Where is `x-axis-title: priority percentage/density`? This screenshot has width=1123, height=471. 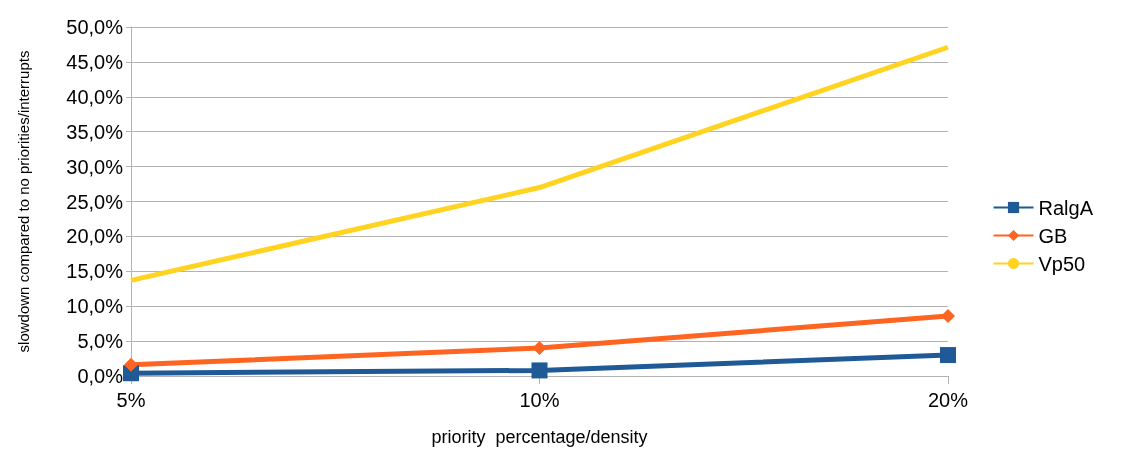
x-axis-title: priority percentage/density is located at coordinates (539, 437).